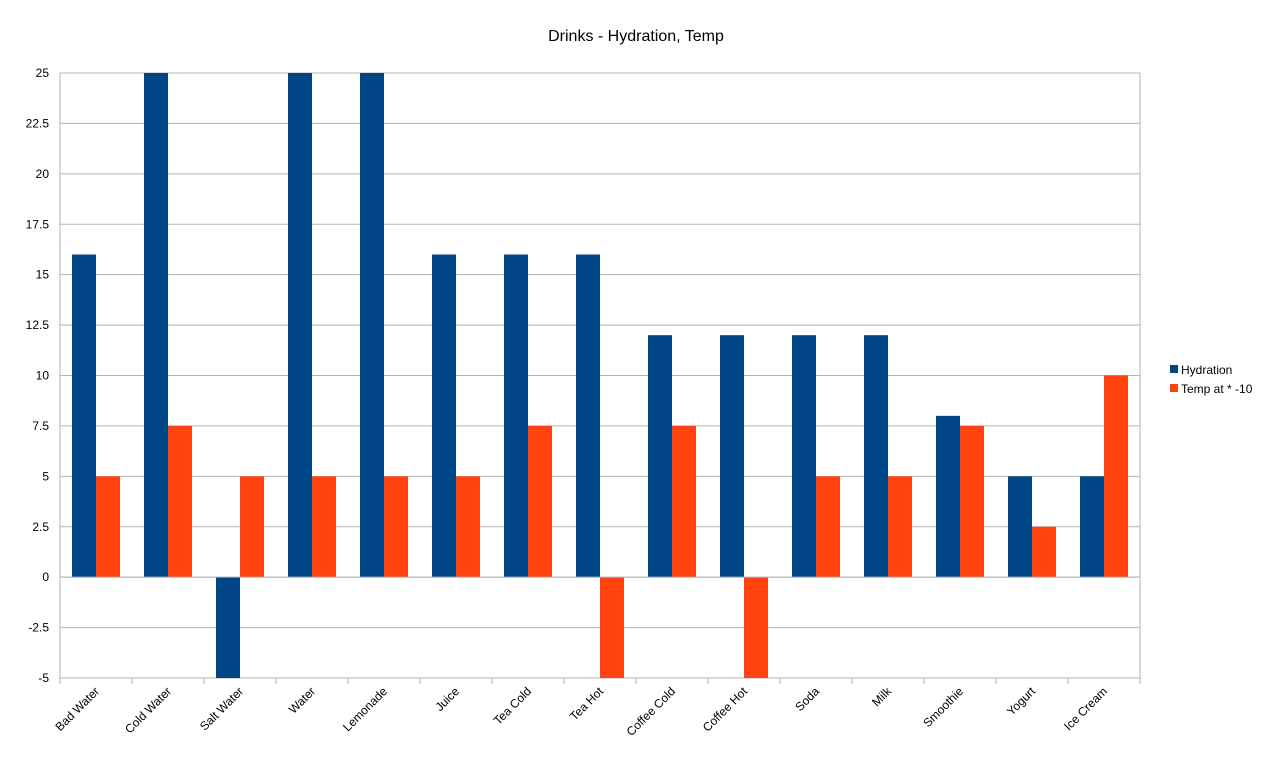 The height and width of the screenshot is (760, 1272). What do you see at coordinates (38, 628) in the screenshot?
I see `y-tick-label: -2.5` at bounding box center [38, 628].